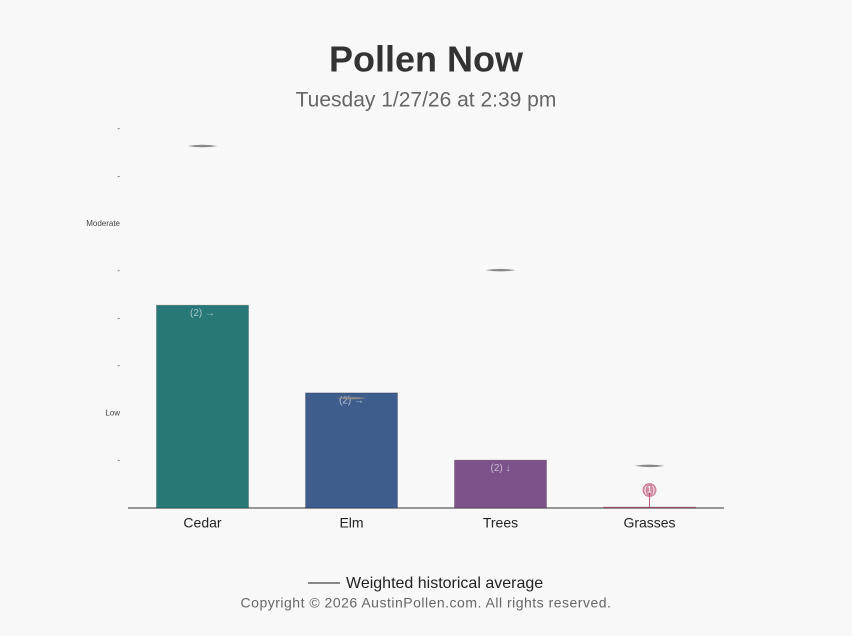 The image size is (852, 636). I want to click on x-tick-label: Cedar, so click(202, 523).